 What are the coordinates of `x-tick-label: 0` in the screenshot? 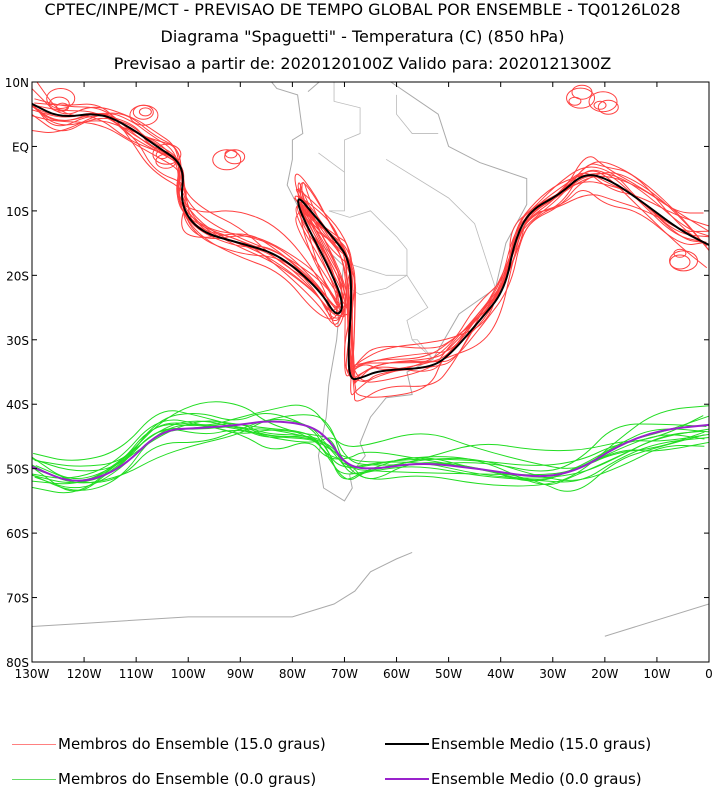 It's located at (709, 674).